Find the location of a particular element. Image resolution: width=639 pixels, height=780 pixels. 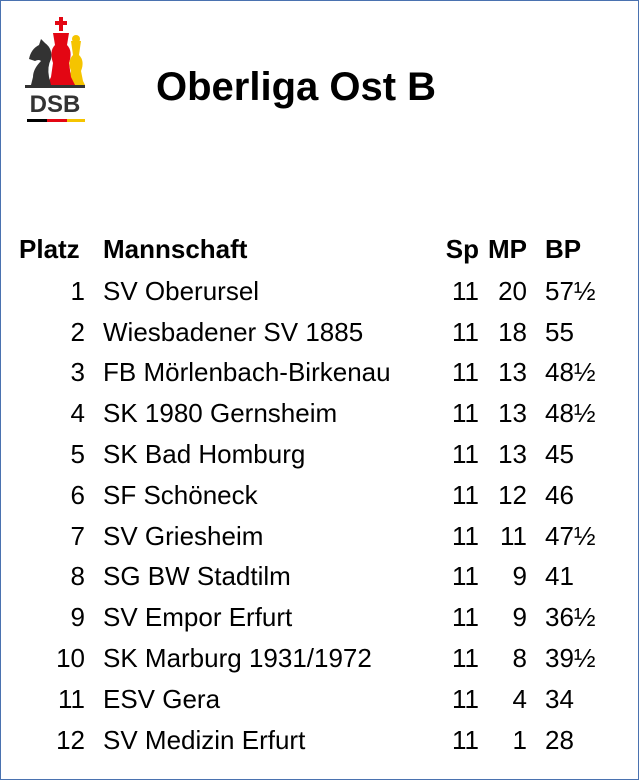

cell-mannschaft: FB Mörlenbach-Birkenau is located at coordinates (247, 372).